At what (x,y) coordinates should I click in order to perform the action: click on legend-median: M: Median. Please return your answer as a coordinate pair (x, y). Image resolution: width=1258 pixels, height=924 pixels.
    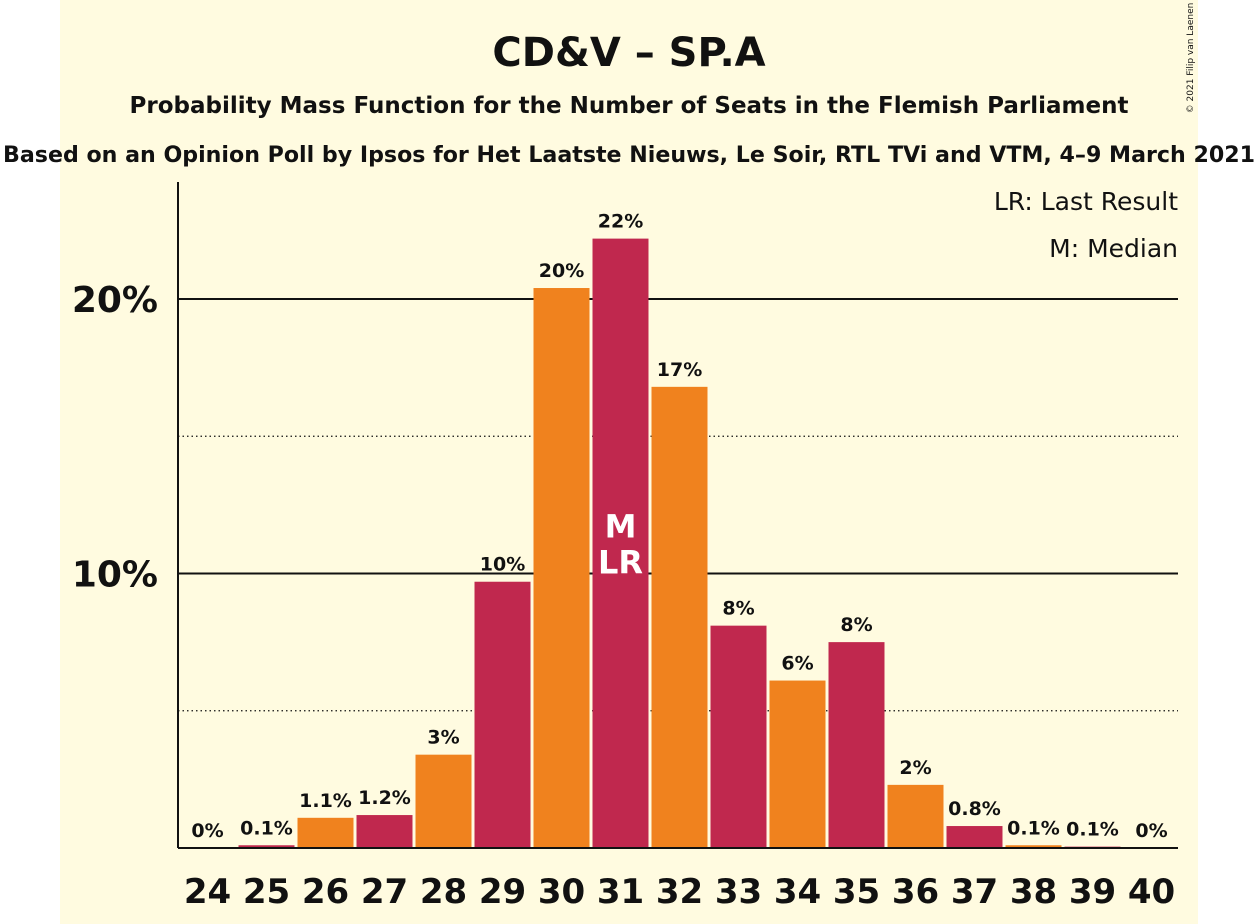
    Looking at the image, I should click on (1113, 248).